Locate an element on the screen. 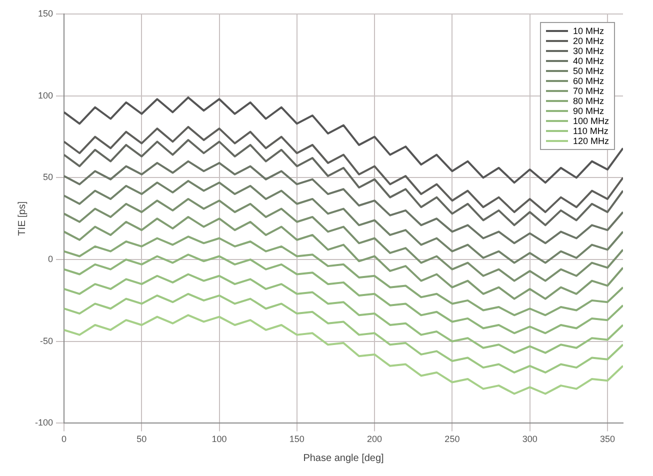 The width and height of the screenshot is (653, 476). x-axis-title: Phase angle [deg] is located at coordinates (343, 458).